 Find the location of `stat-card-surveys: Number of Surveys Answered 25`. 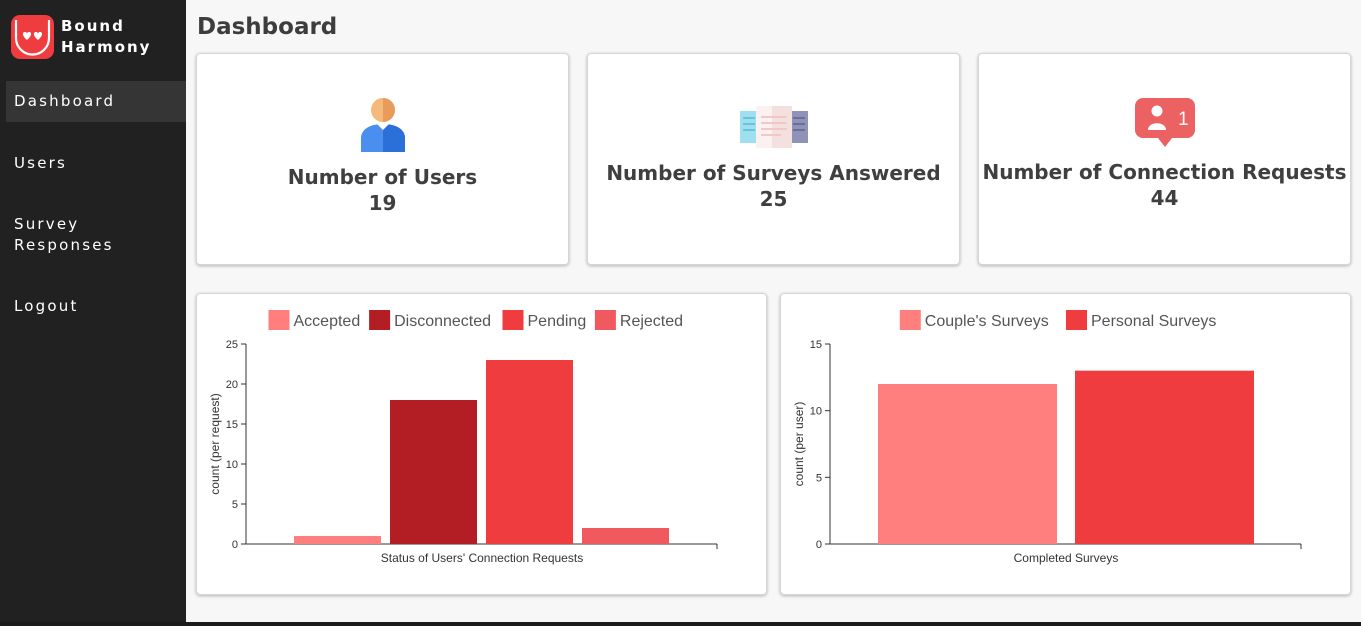

stat-card-surveys: Number of Surveys Answered 25 is located at coordinates (773, 159).